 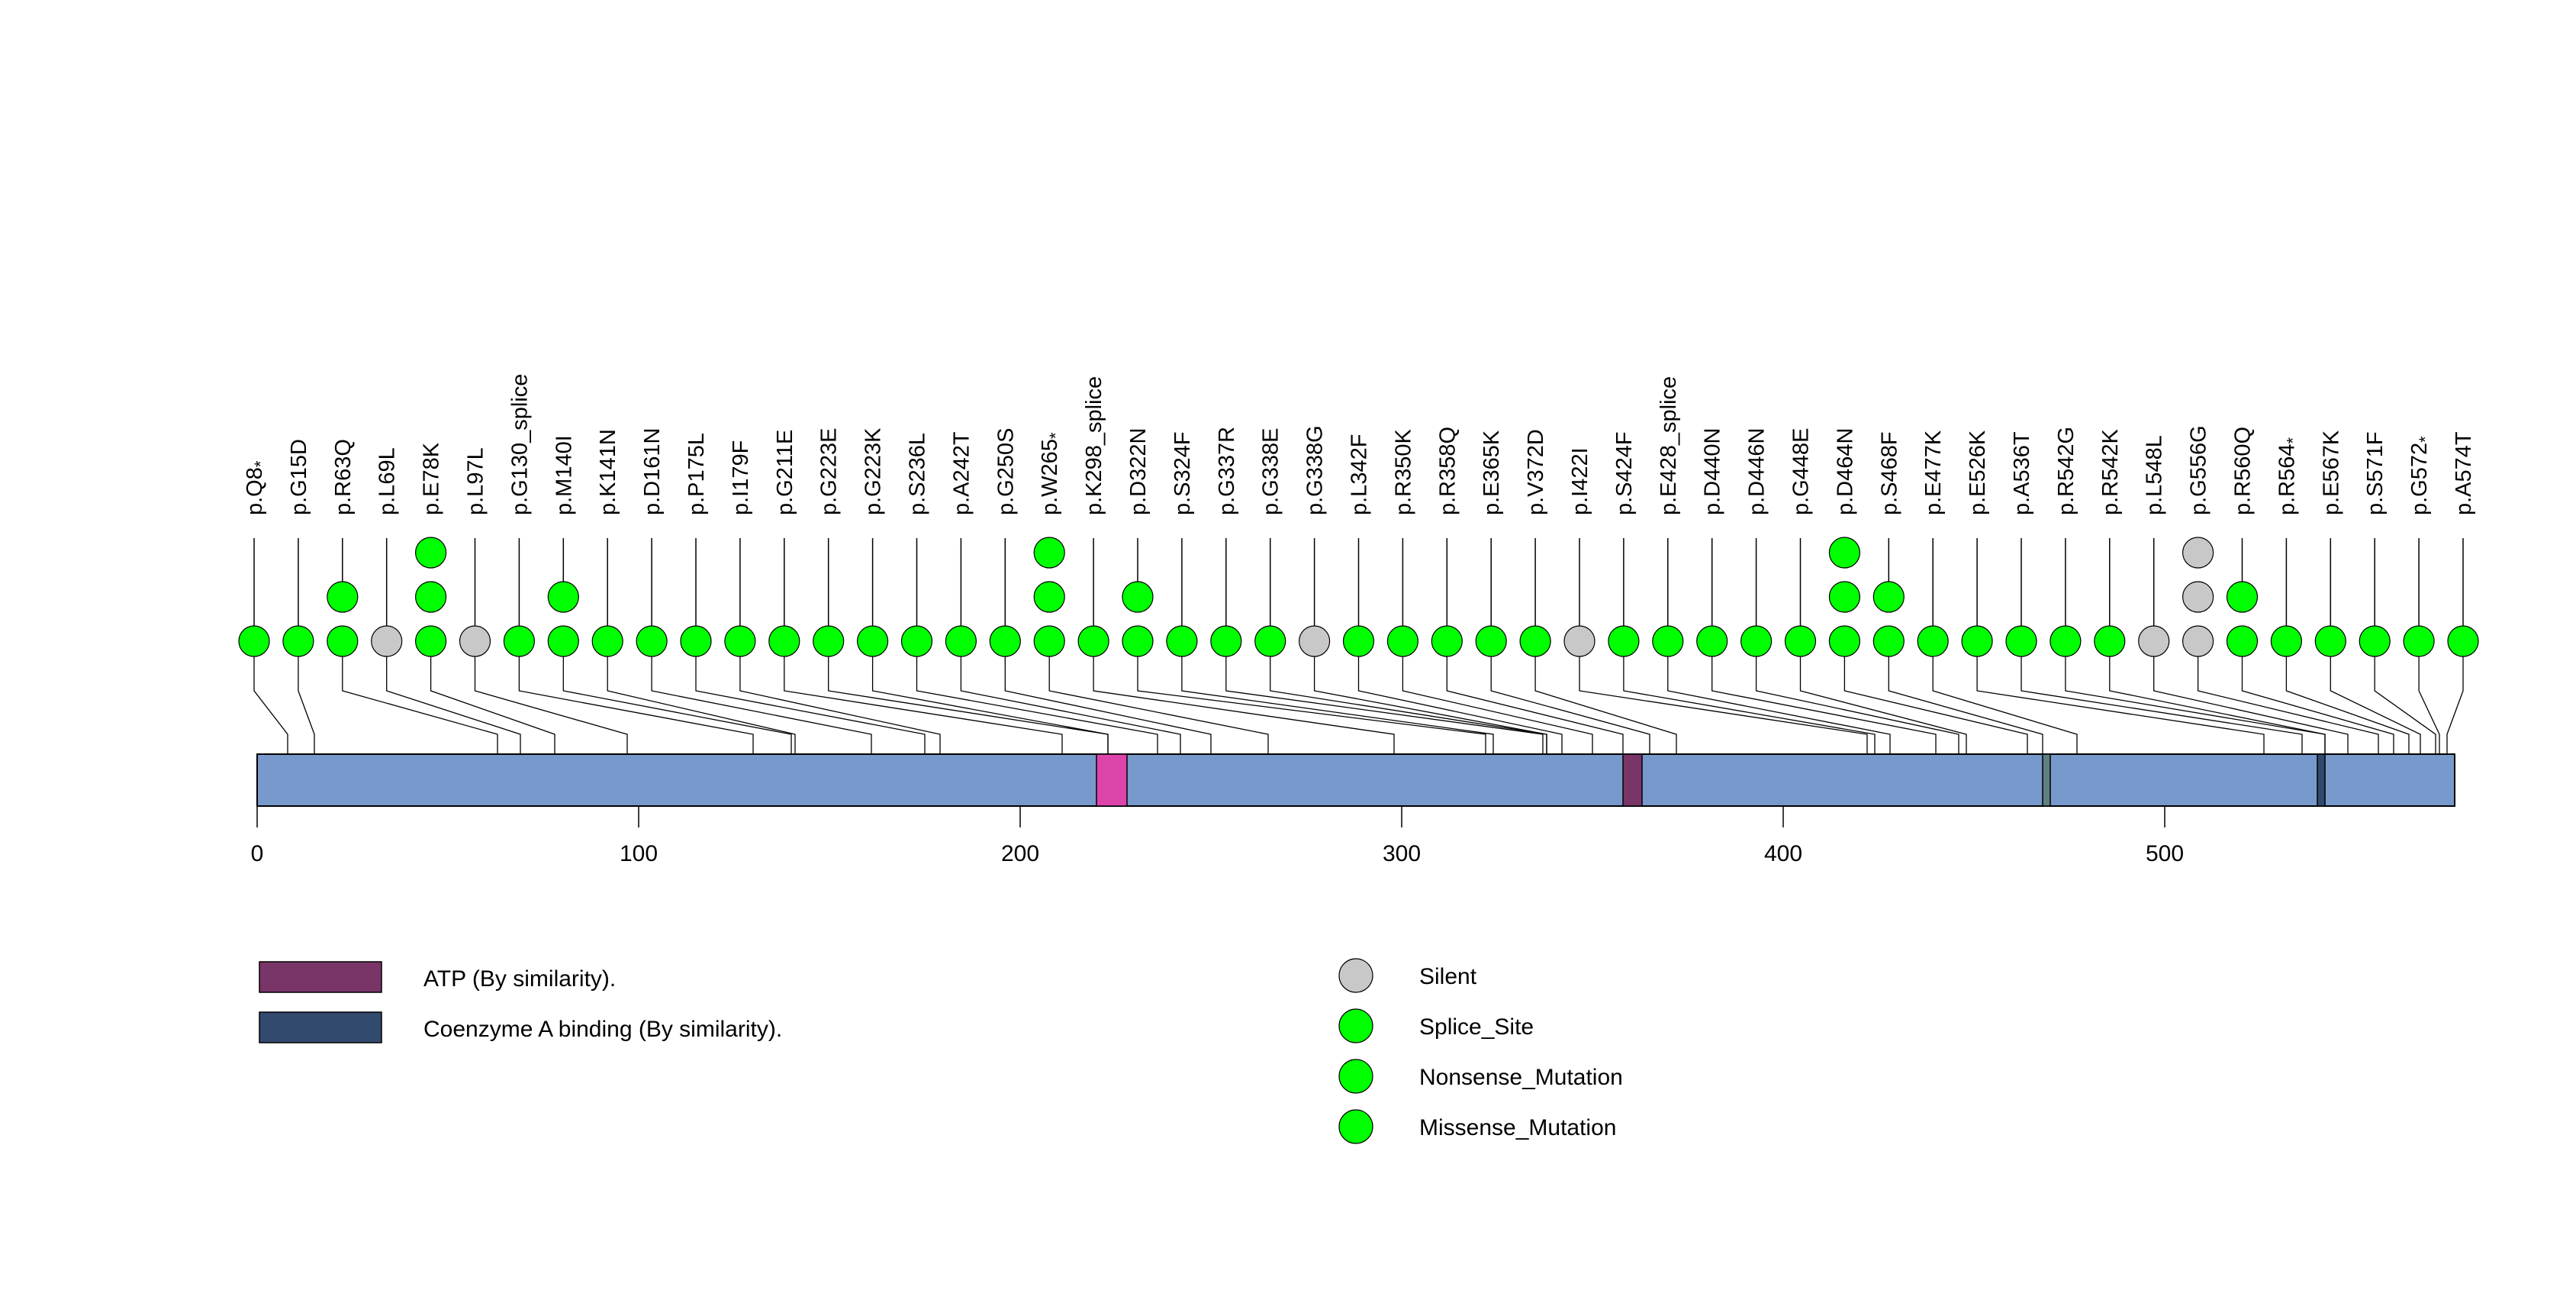 I want to click on mutation-label: p.R542G, so click(x=2066, y=471).